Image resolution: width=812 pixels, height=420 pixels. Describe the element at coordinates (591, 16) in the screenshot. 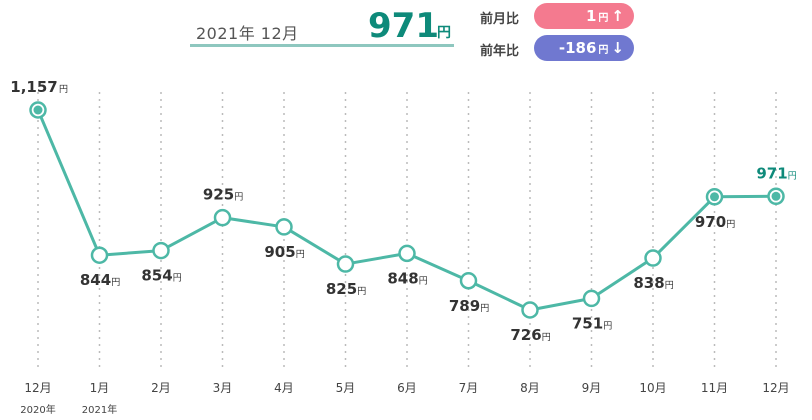

I see `mom-value: 1` at that location.